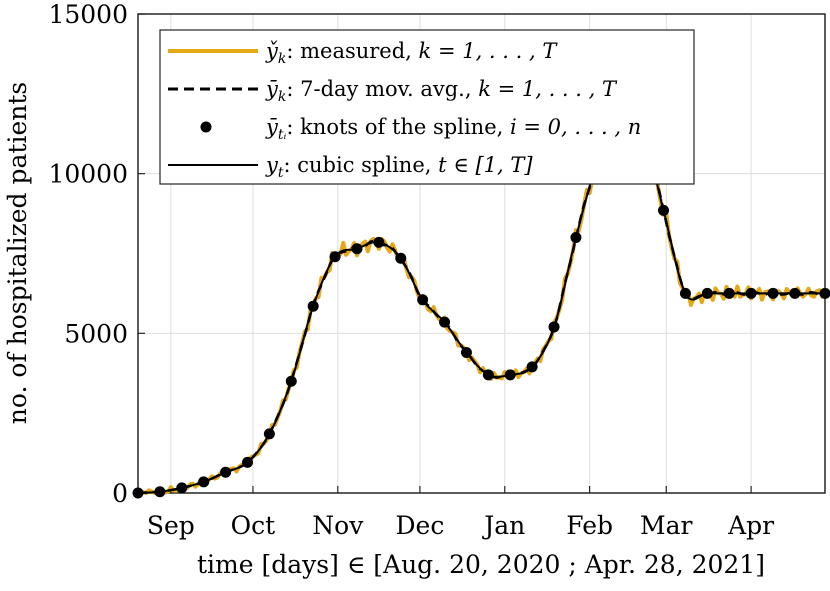 The width and height of the screenshot is (830, 591). What do you see at coordinates (96, 333) in the screenshot?
I see `y-tick-label-1: 5000` at bounding box center [96, 333].